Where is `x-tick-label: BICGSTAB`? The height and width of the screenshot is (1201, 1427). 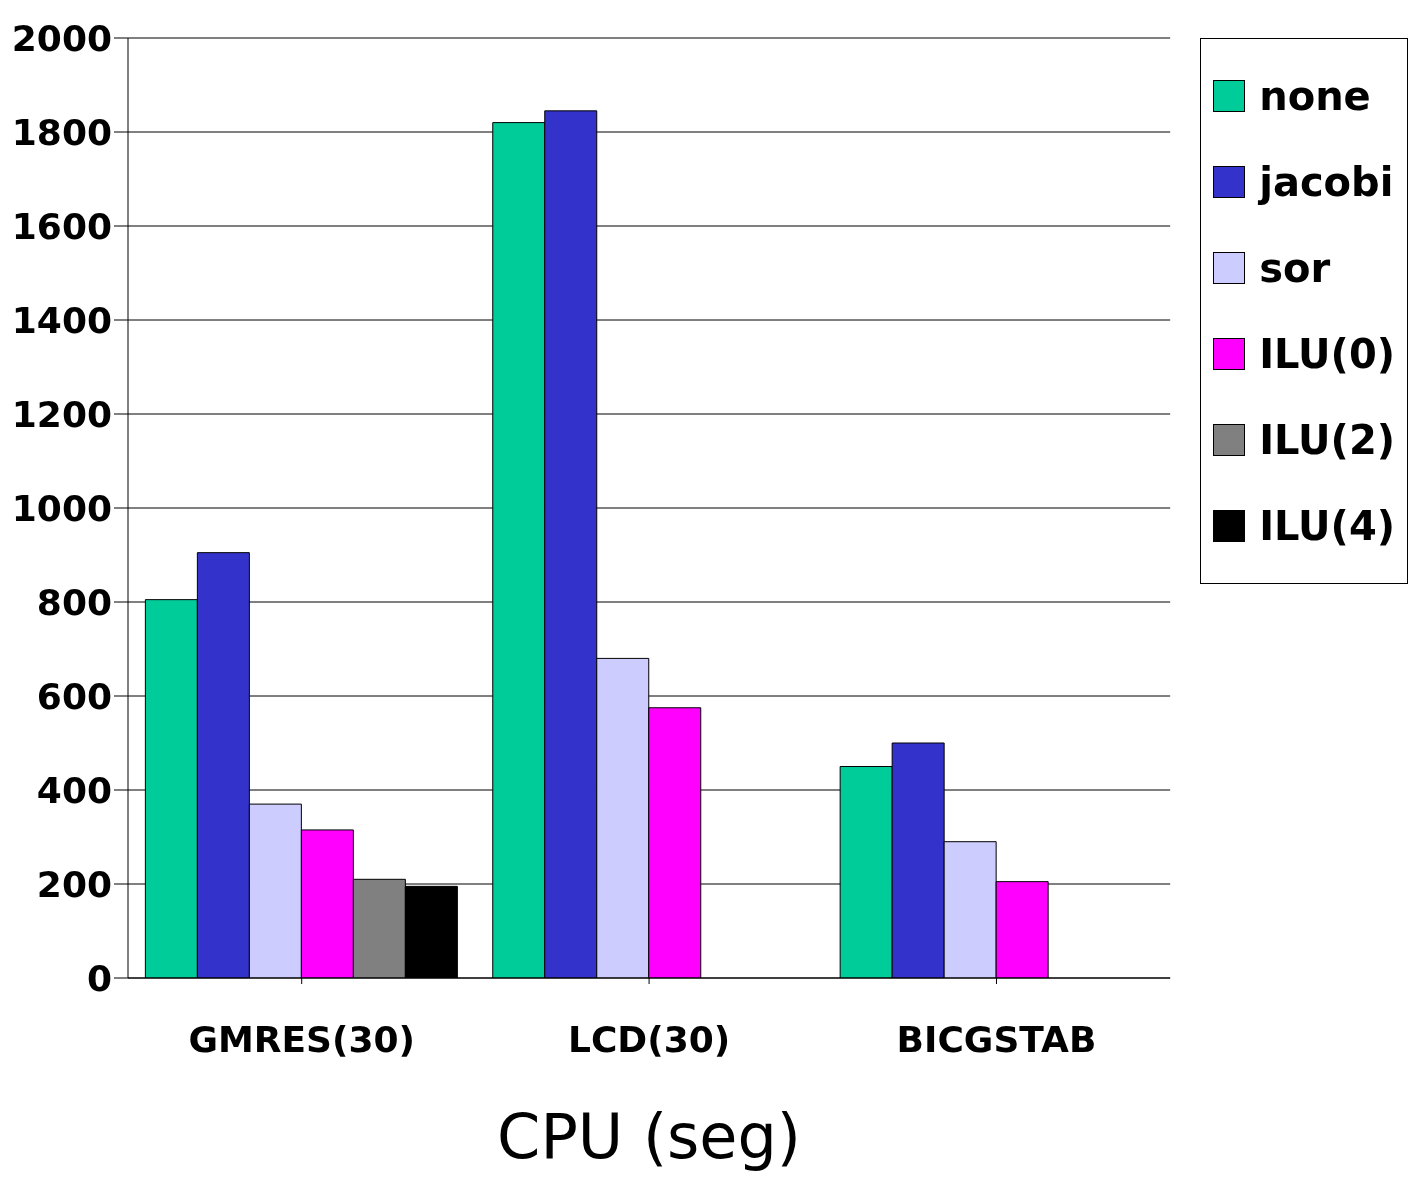 x-tick-label: BICGSTAB is located at coordinates (996, 1039).